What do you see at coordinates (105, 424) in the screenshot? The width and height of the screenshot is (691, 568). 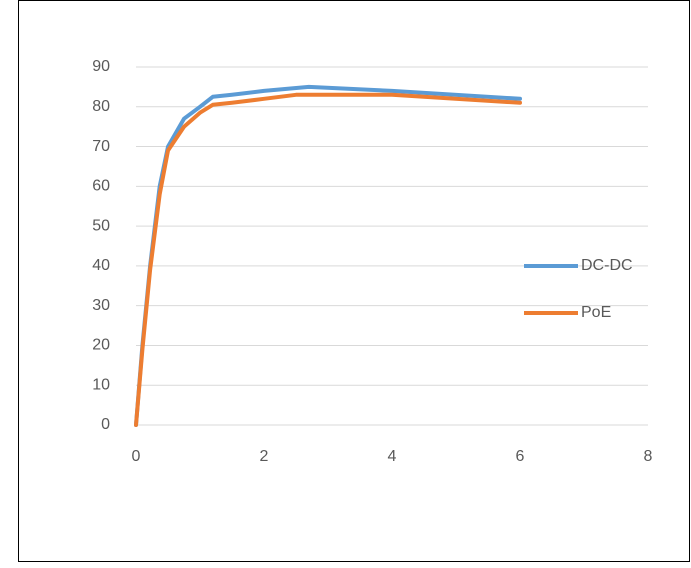 I see `y-tick-label: 0` at bounding box center [105, 424].